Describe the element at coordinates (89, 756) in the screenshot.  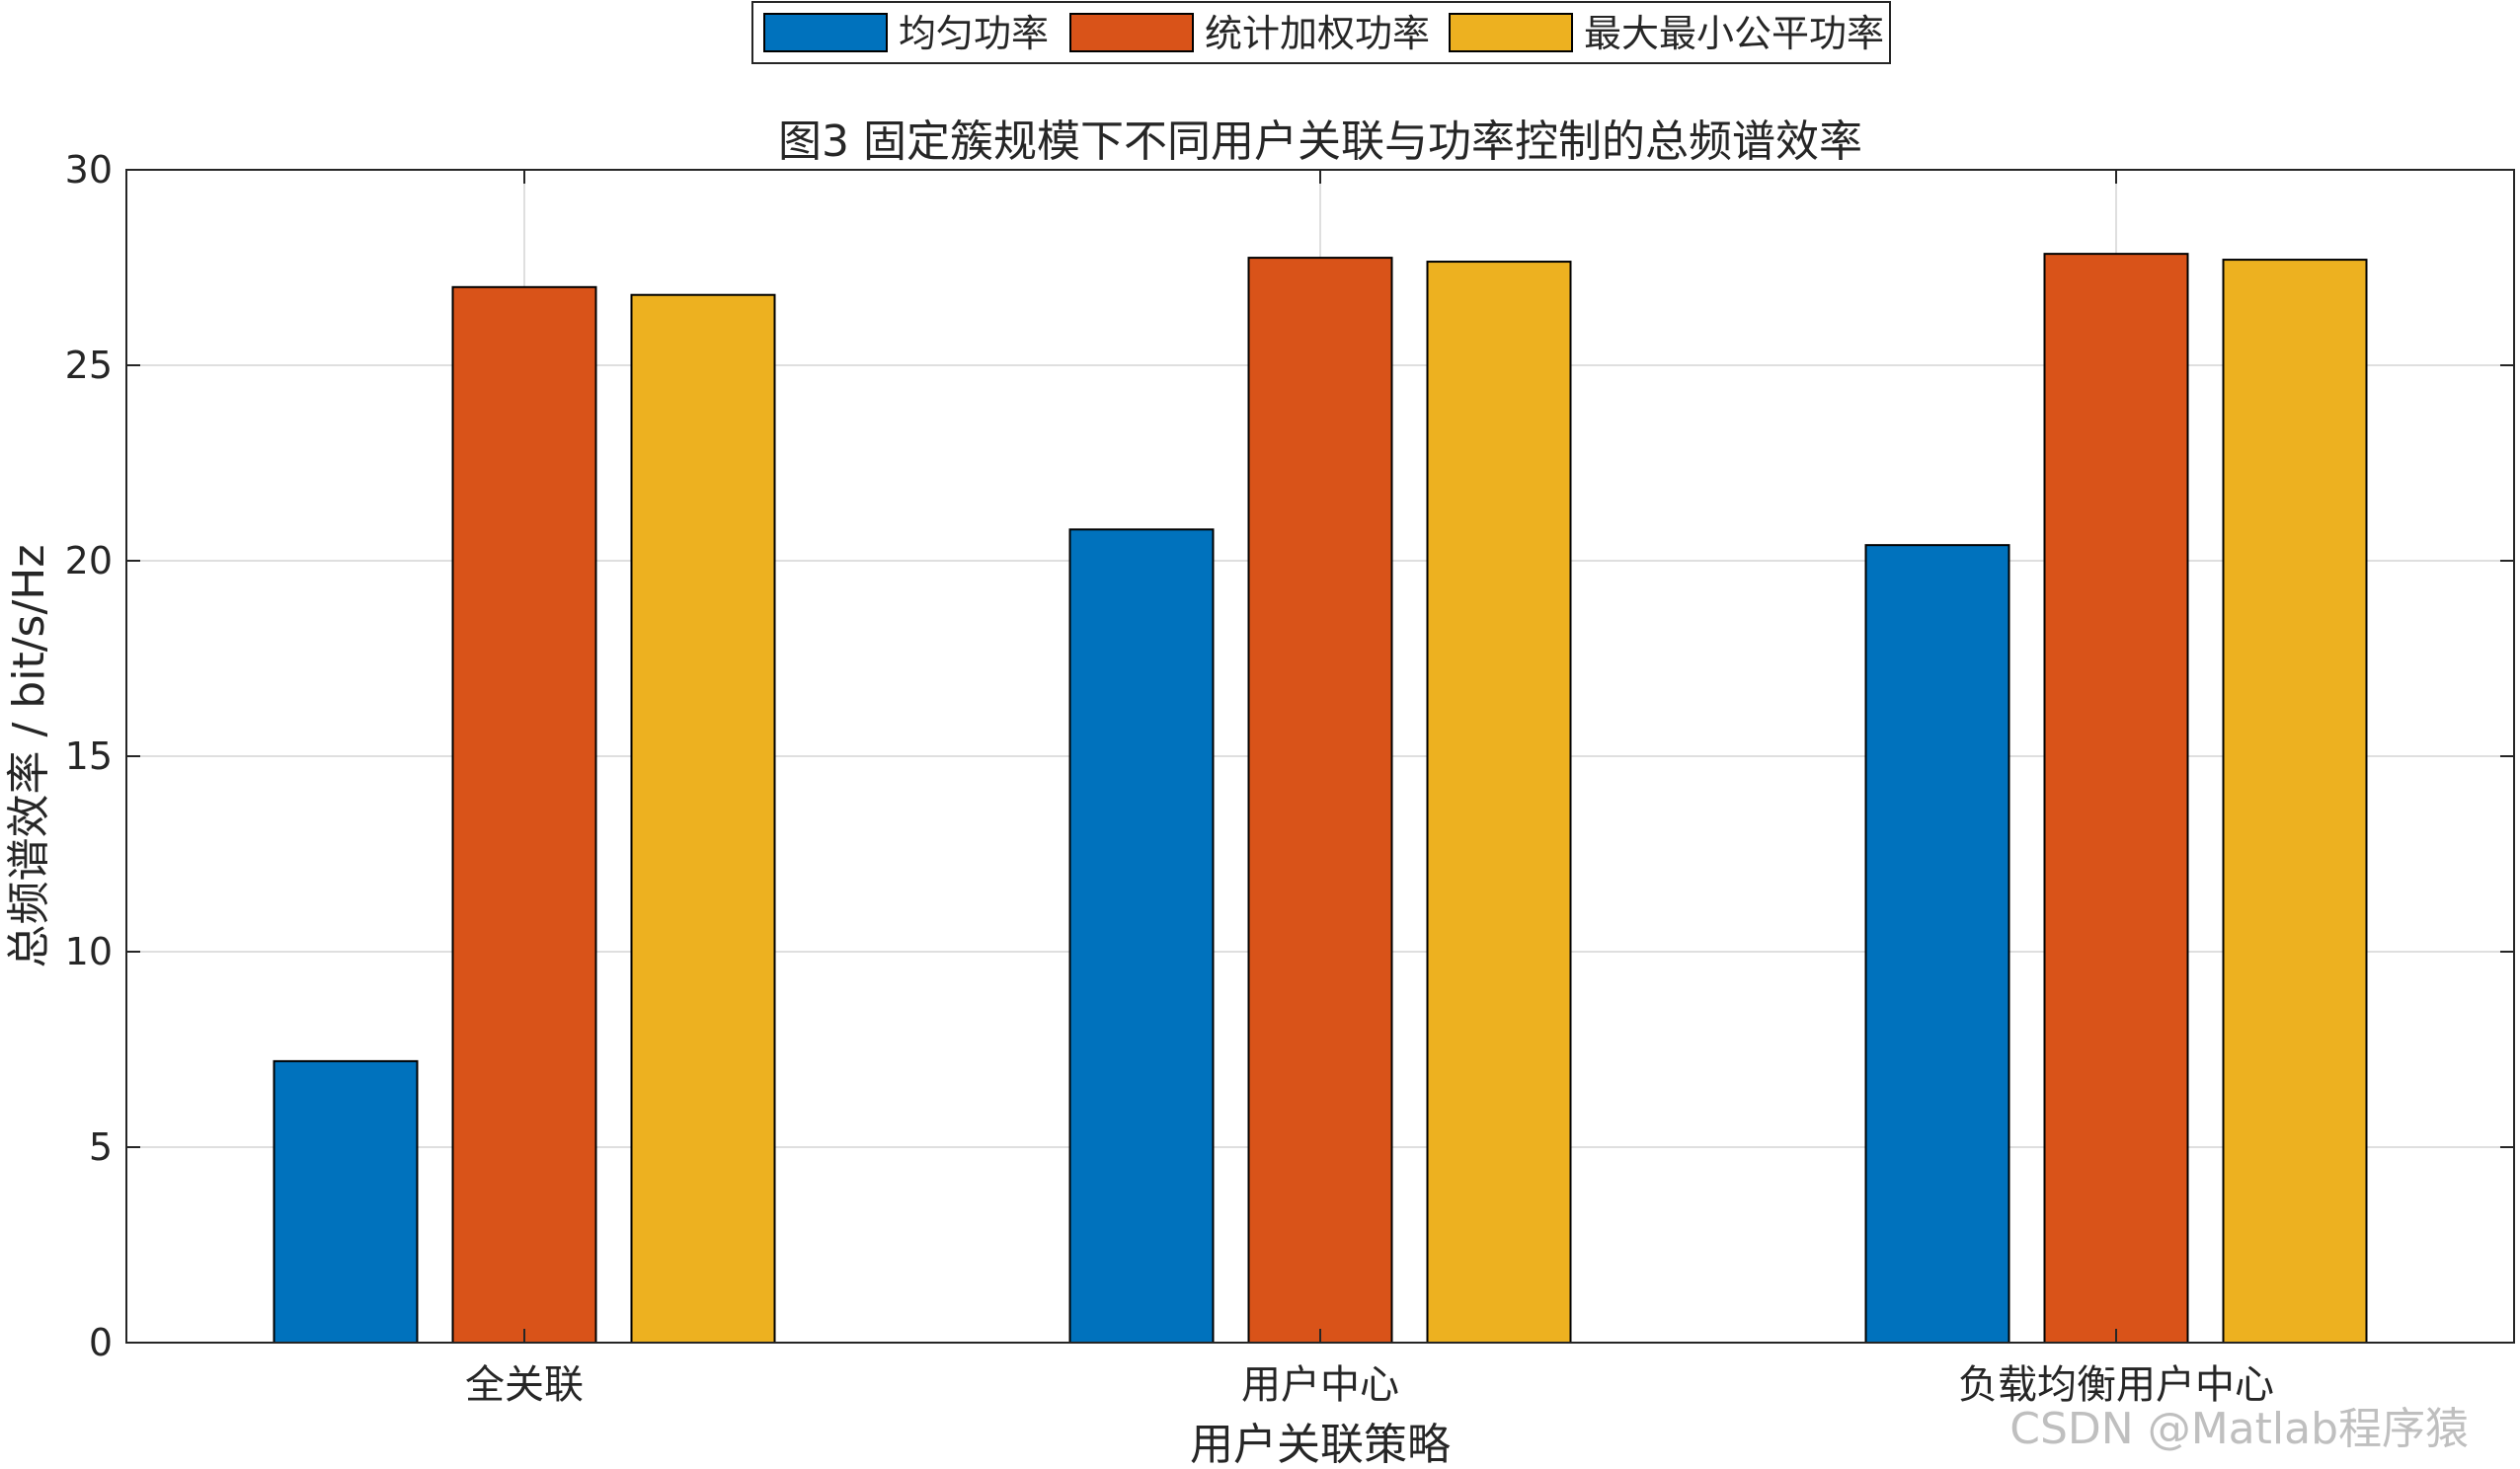
I see `y-tick-label: 15` at that location.